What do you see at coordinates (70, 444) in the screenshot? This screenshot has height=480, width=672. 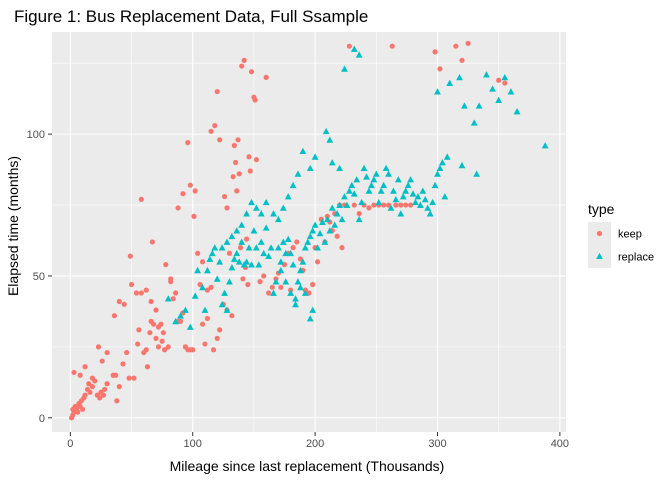 I see `x-tick-label: 0` at bounding box center [70, 444].